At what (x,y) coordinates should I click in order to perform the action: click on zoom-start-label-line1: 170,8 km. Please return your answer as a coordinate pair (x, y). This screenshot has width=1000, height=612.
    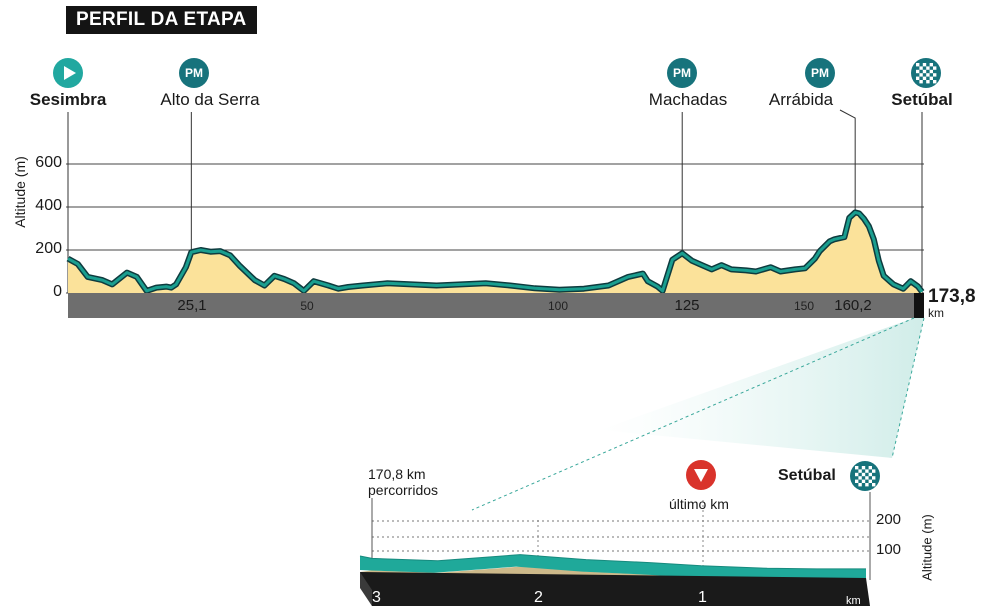
    Looking at the image, I should click on (397, 474).